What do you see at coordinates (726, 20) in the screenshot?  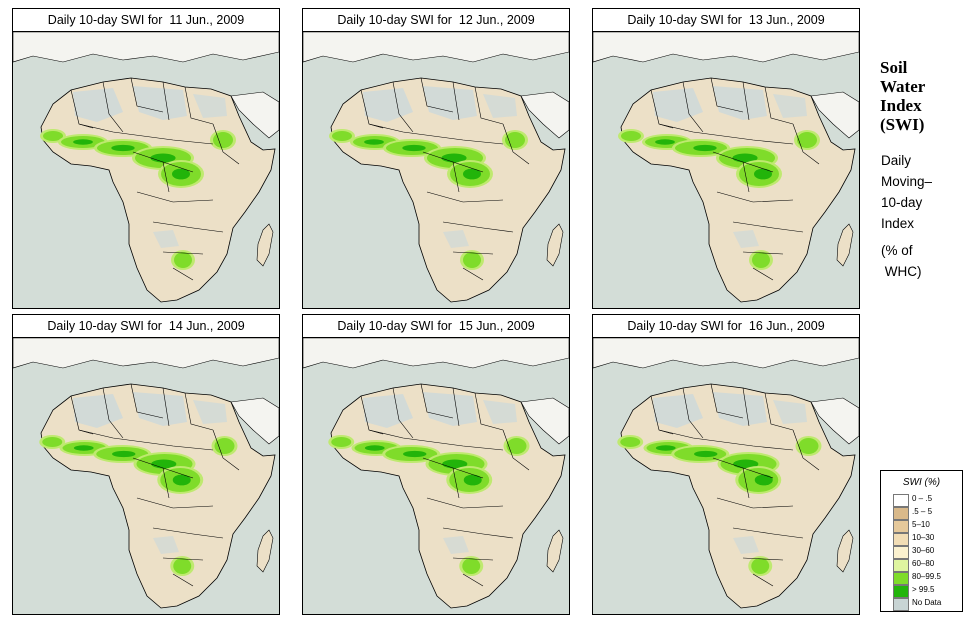 I see `panel-title: Daily 10-day SWI for 13 Jun., 2009` at bounding box center [726, 20].